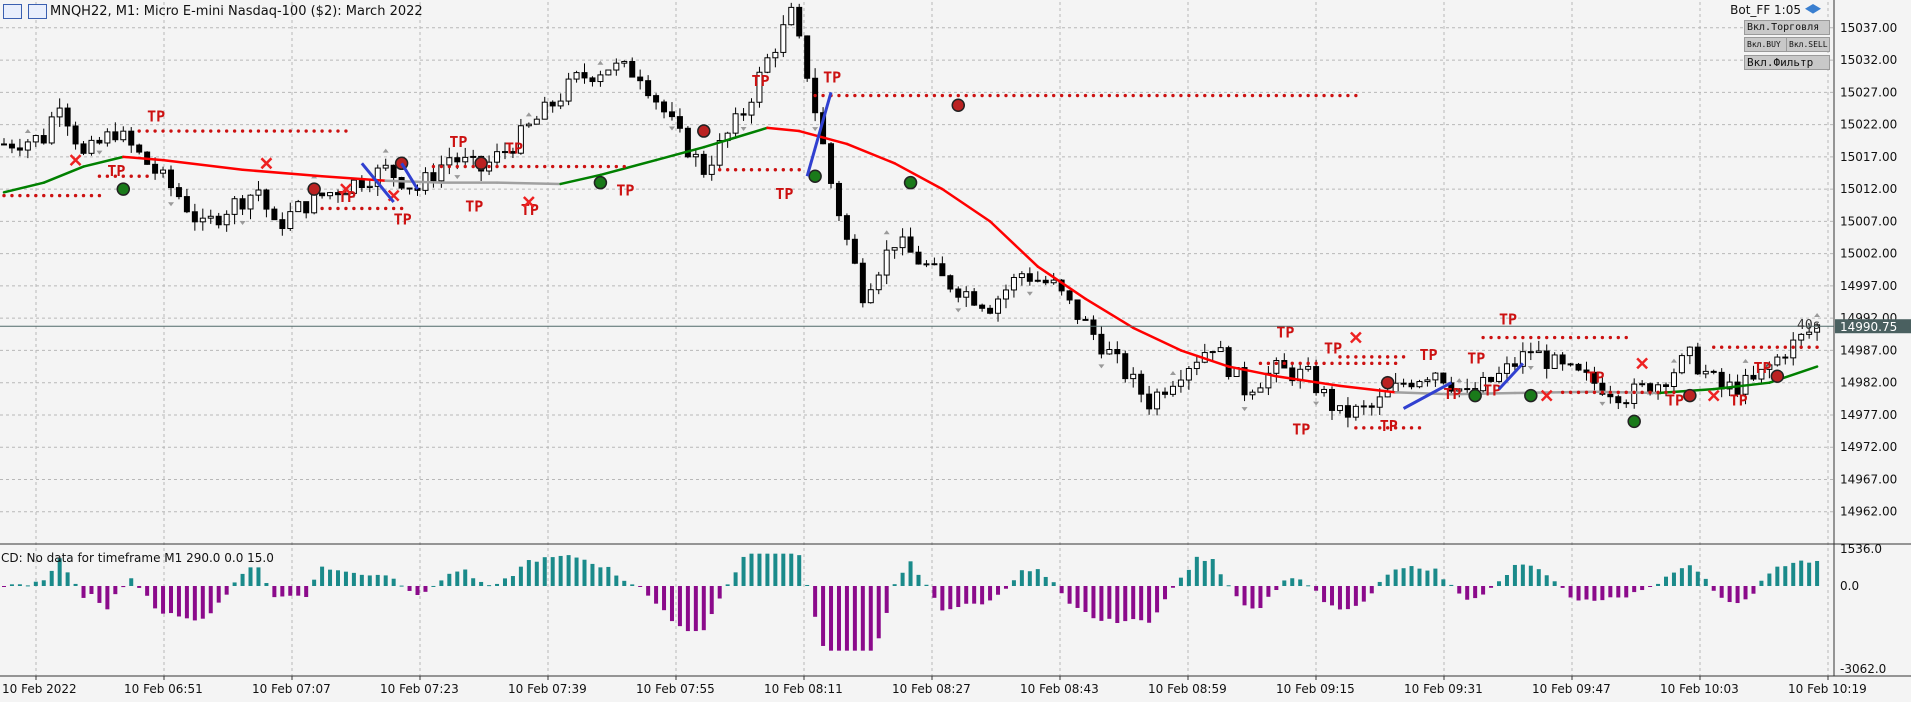 Image resolution: width=1911 pixels, height=702 pixels. What do you see at coordinates (1787, 27) in the screenshot?
I see `trade-toggle-button: Вкл.Торговля` at bounding box center [1787, 27].